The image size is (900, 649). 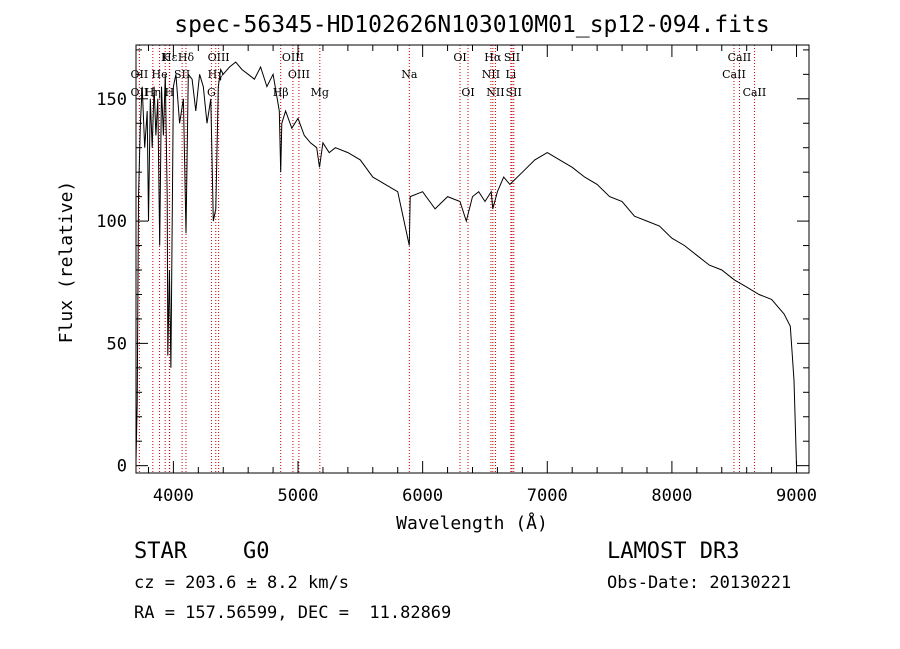 I want to click on survey-name: LAMOST DR3, so click(x=673, y=551).